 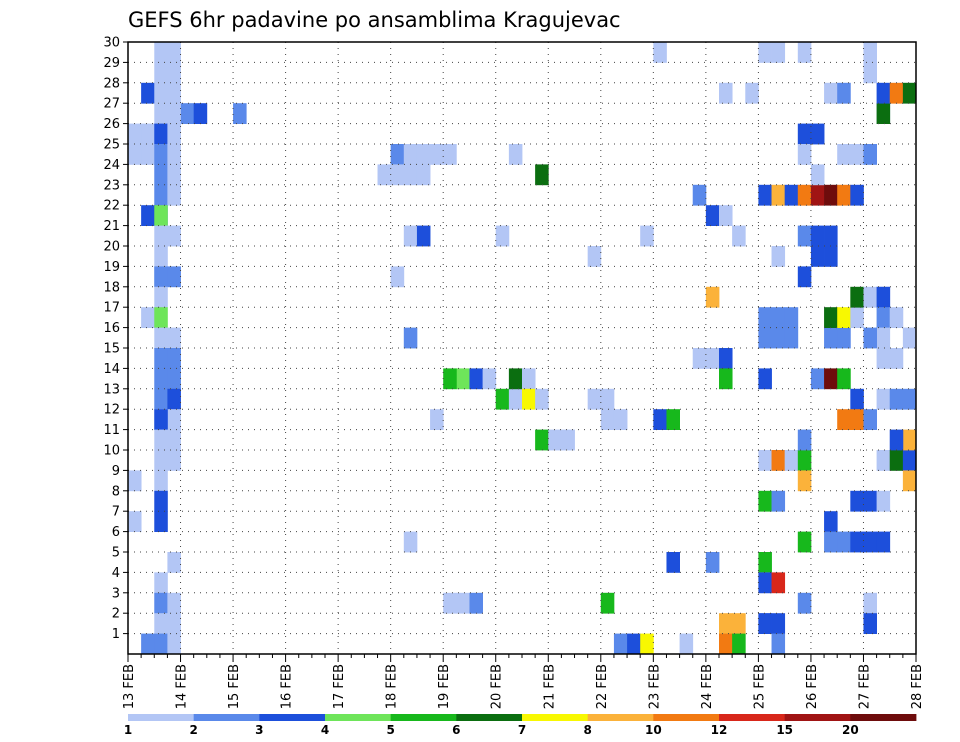 I want to click on y-tick-label: 11, so click(x=111, y=430).